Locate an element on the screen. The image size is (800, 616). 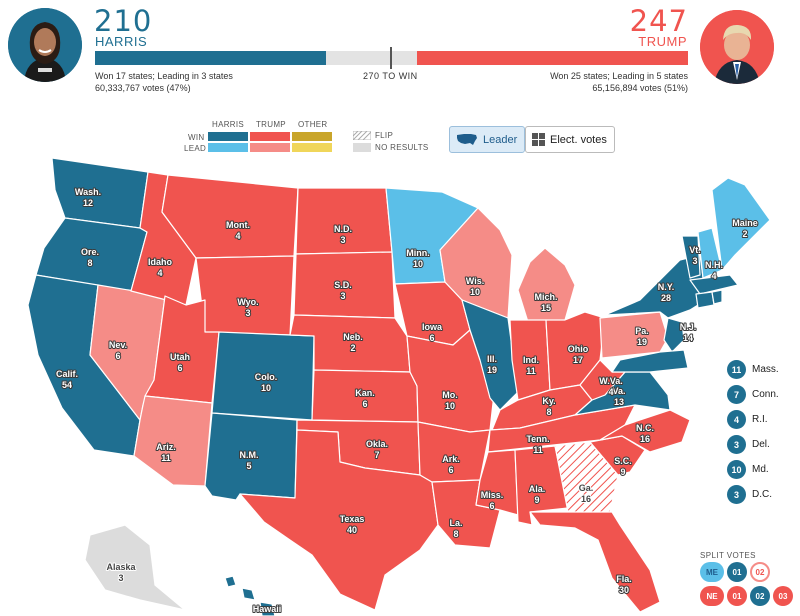
small-state-name: D.C. is located at coordinates (762, 494).